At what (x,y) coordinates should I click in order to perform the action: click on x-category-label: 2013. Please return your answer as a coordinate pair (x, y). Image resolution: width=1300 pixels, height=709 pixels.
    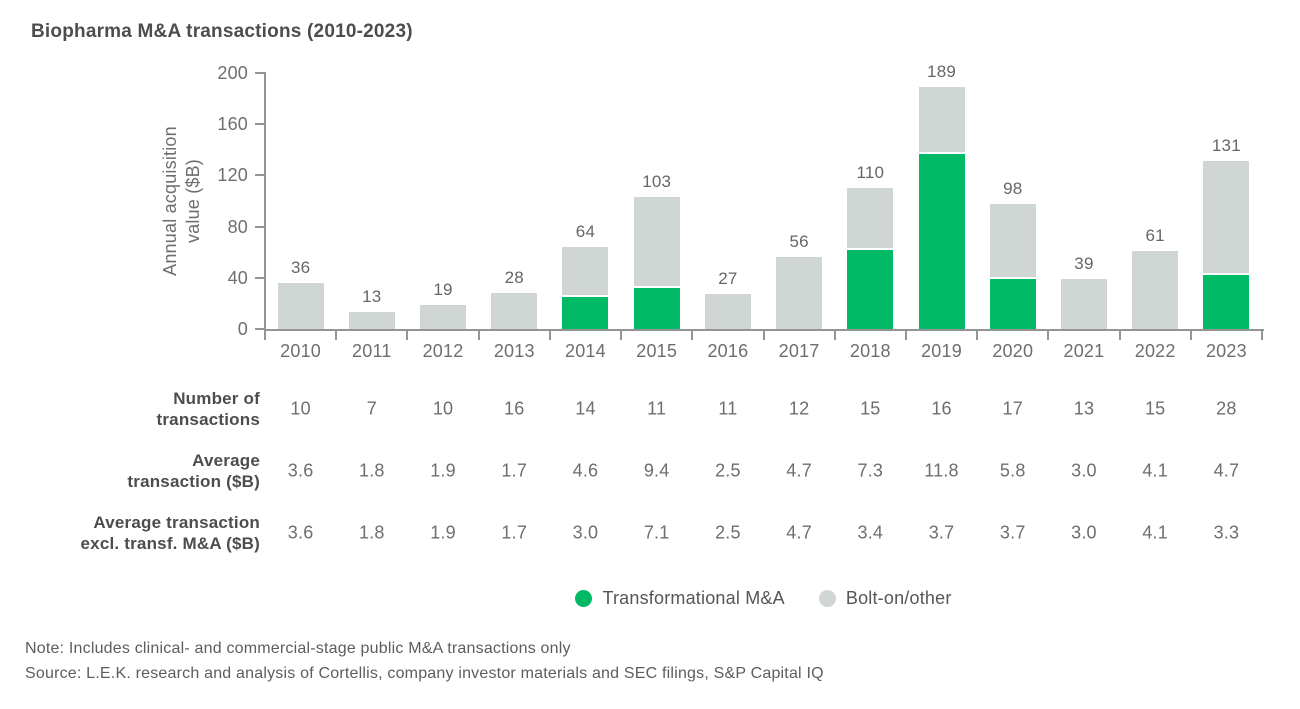
    Looking at the image, I should click on (514, 351).